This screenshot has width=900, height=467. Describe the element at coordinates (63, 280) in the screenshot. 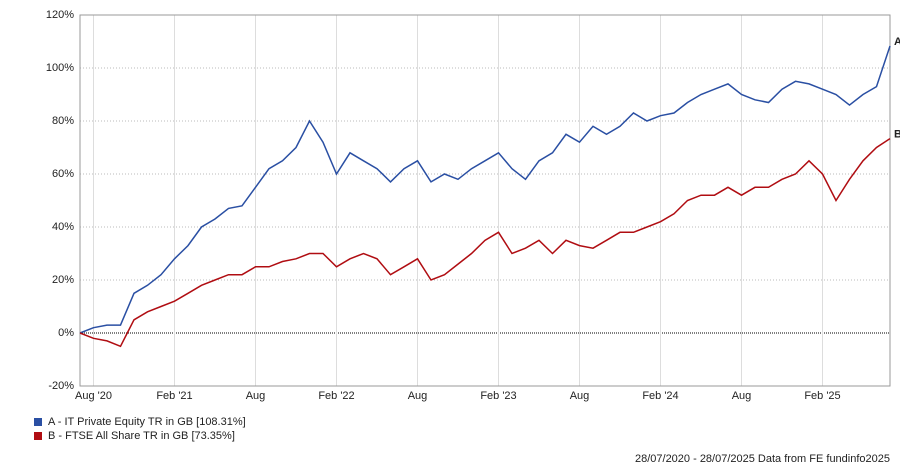

I see `y-tick-label: 20%` at that location.